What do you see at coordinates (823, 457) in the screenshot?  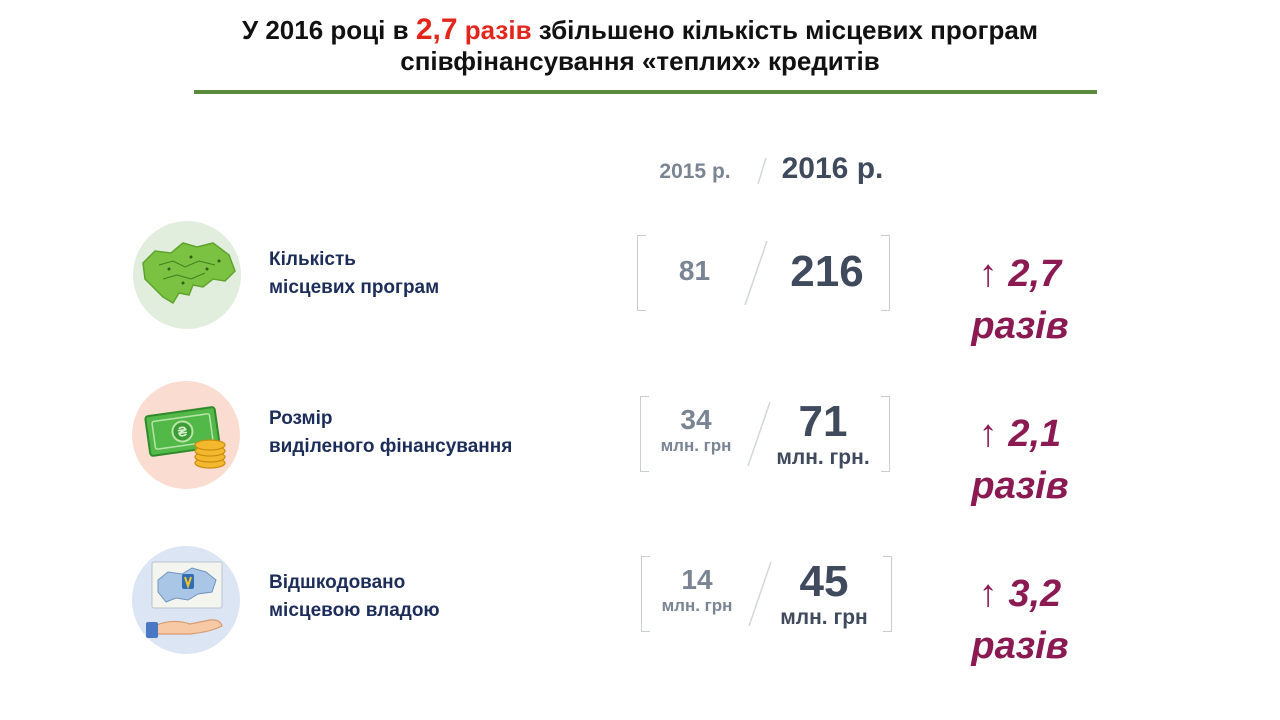 I see `unit-2016: млн. грн.` at bounding box center [823, 457].